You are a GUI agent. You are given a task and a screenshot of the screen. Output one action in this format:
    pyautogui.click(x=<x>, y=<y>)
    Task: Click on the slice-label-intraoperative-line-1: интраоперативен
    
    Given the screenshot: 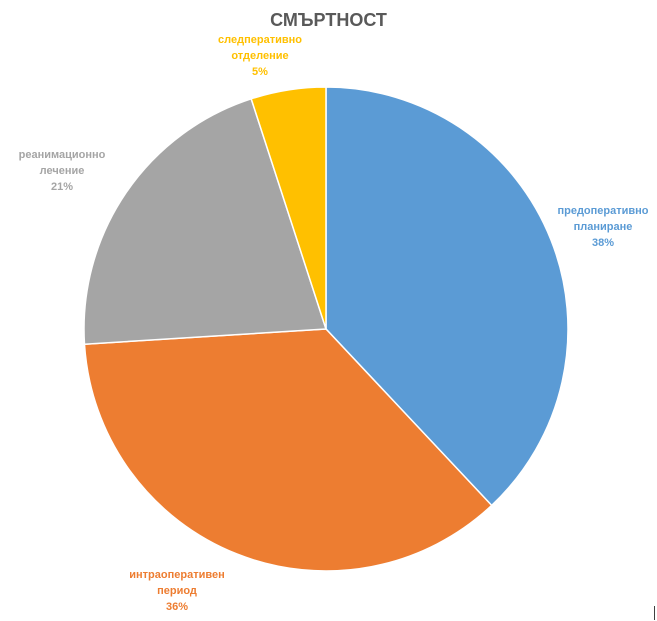 What is the action you would take?
    pyautogui.click(x=177, y=575)
    